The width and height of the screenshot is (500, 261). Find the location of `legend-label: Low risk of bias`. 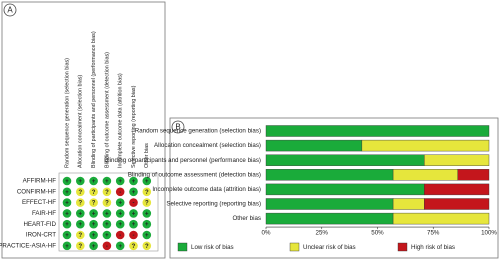

legend-label: Low risk of bias is located at coordinates (212, 247).